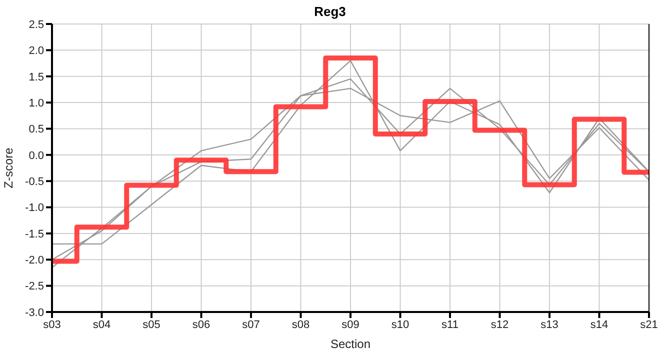  Describe the element at coordinates (330, 11) in the screenshot. I see `chart-title: Reg3` at that location.